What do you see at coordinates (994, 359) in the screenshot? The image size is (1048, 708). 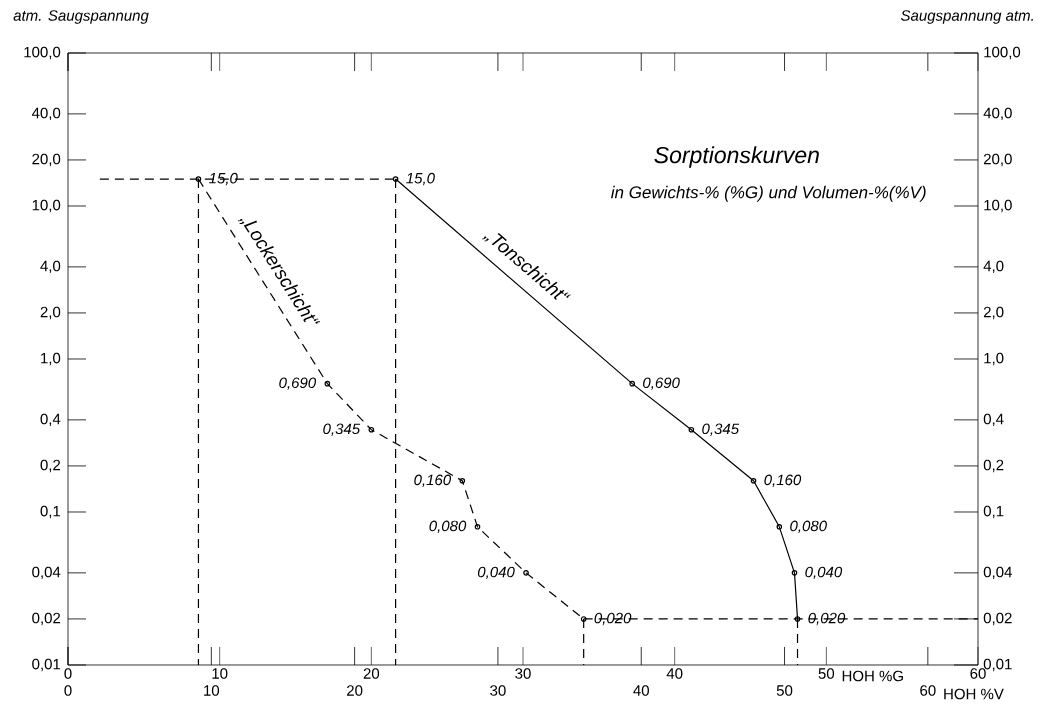 I see `text: 1,0` at bounding box center [994, 359].